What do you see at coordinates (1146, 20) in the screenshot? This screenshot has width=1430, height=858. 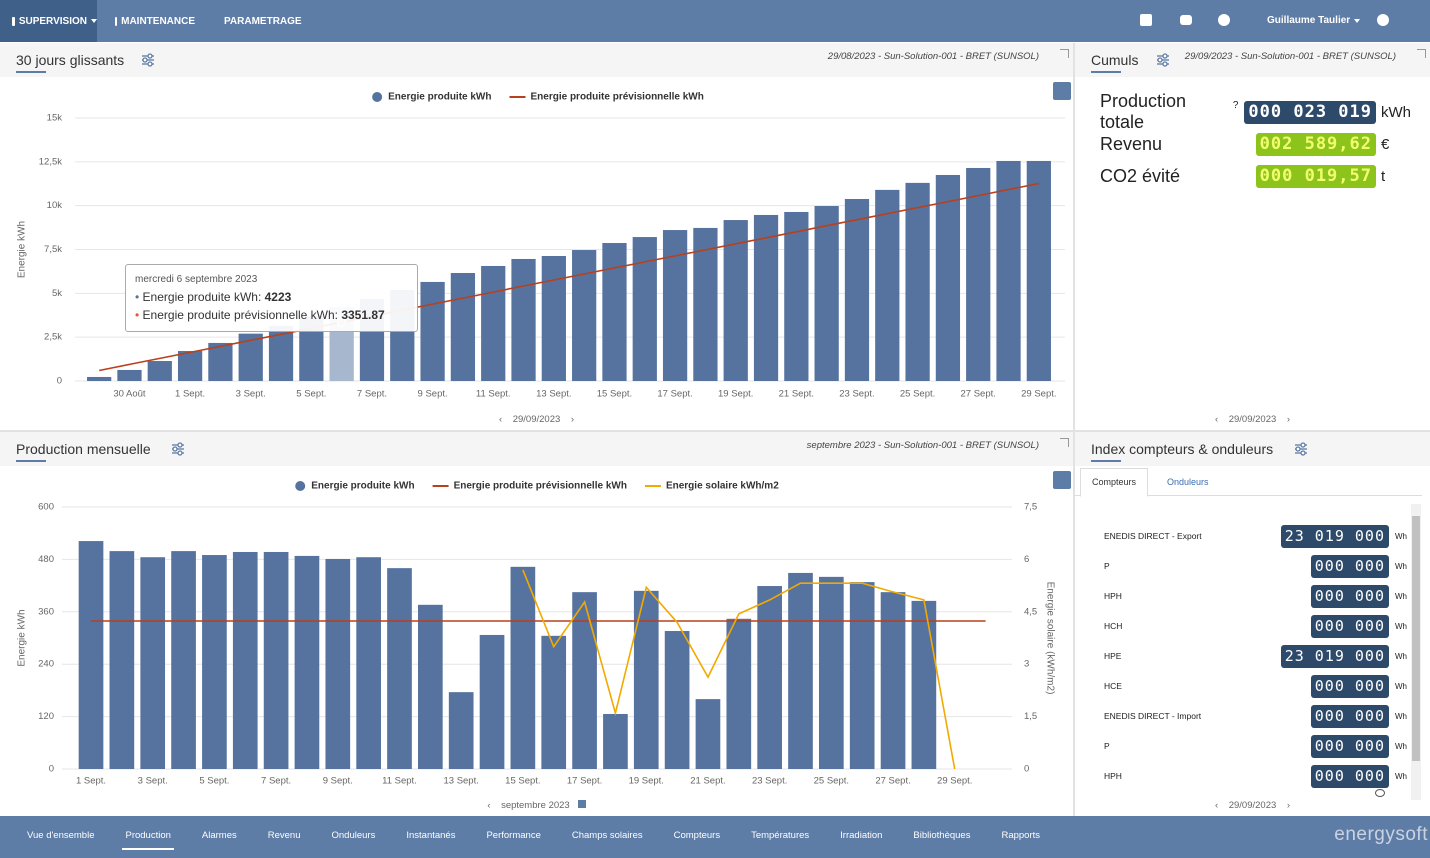 I see `calendar-icon` at bounding box center [1146, 20].